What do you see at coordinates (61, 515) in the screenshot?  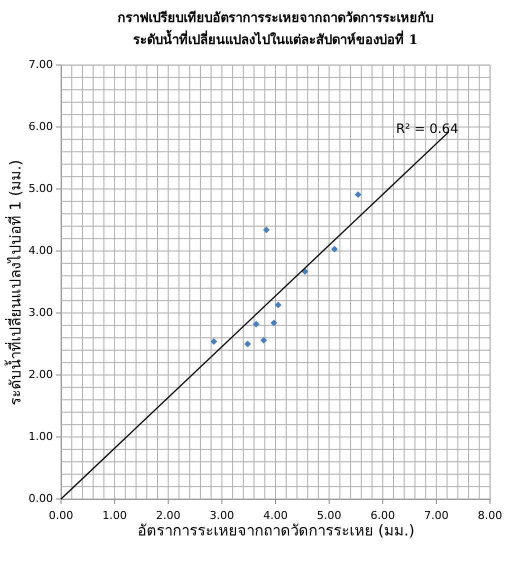 I see `x-tick-label: 0.00` at bounding box center [61, 515].